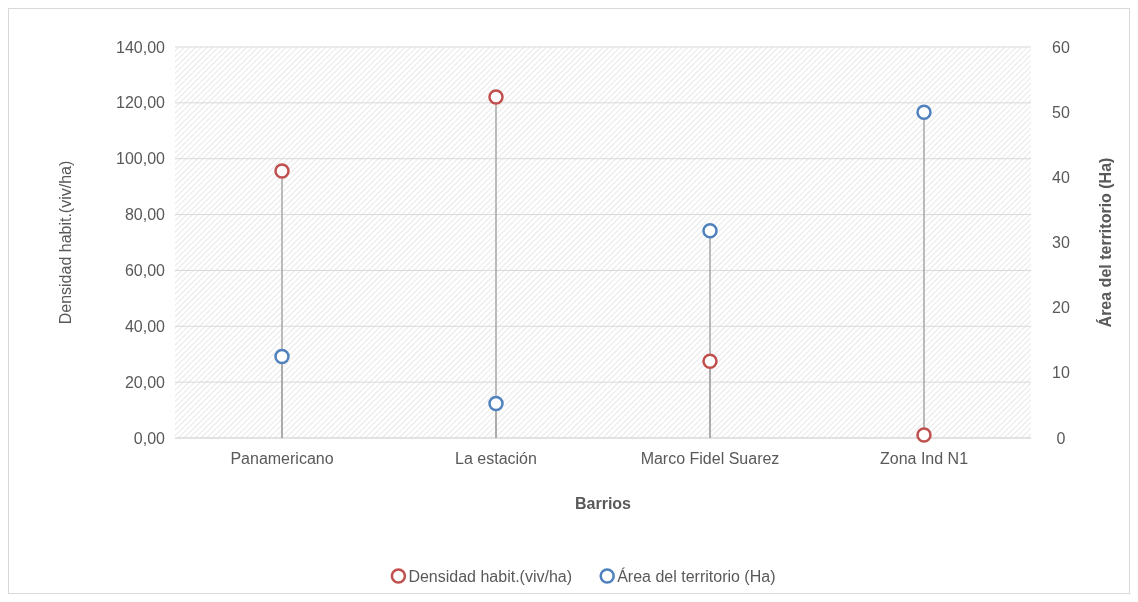 The image size is (1138, 602). Describe the element at coordinates (145, 271) in the screenshot. I see `y-tick-label: 60,00` at that location.